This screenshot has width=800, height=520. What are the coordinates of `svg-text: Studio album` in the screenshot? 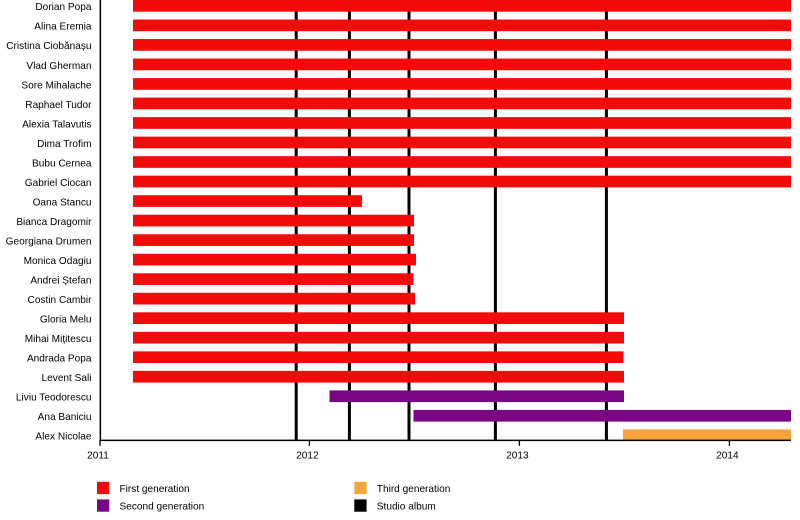 It's located at (406, 507).